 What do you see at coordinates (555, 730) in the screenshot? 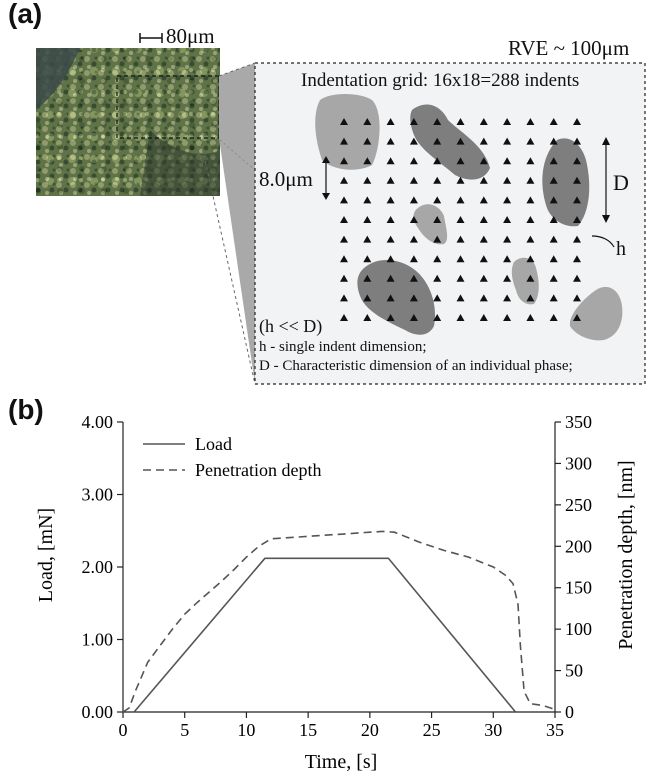
I see `x-tick-label: 35` at bounding box center [555, 730].